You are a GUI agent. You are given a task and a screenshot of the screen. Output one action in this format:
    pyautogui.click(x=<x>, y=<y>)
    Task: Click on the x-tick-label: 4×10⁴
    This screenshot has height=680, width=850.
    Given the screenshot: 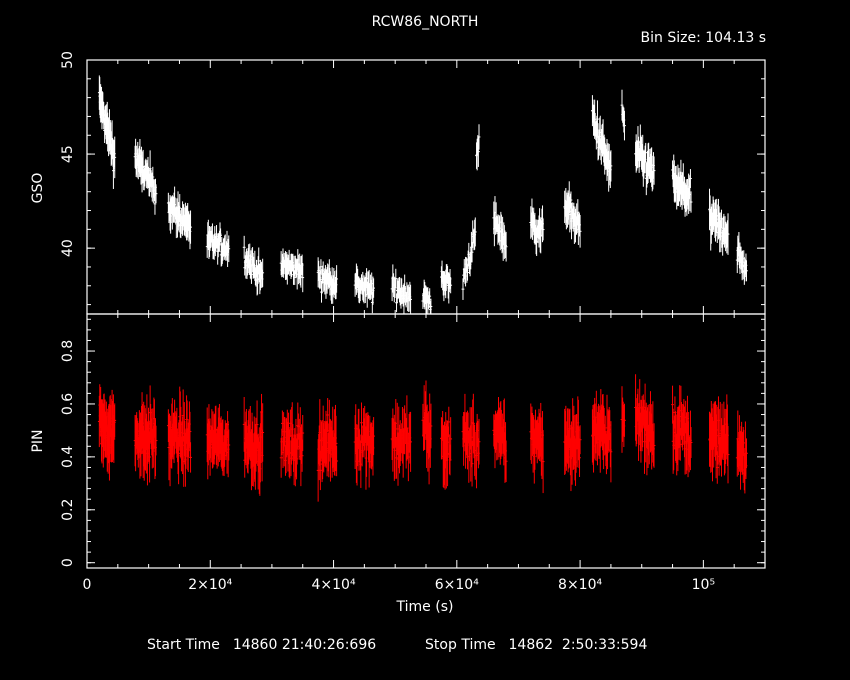 What is the action you would take?
    pyautogui.click(x=334, y=585)
    